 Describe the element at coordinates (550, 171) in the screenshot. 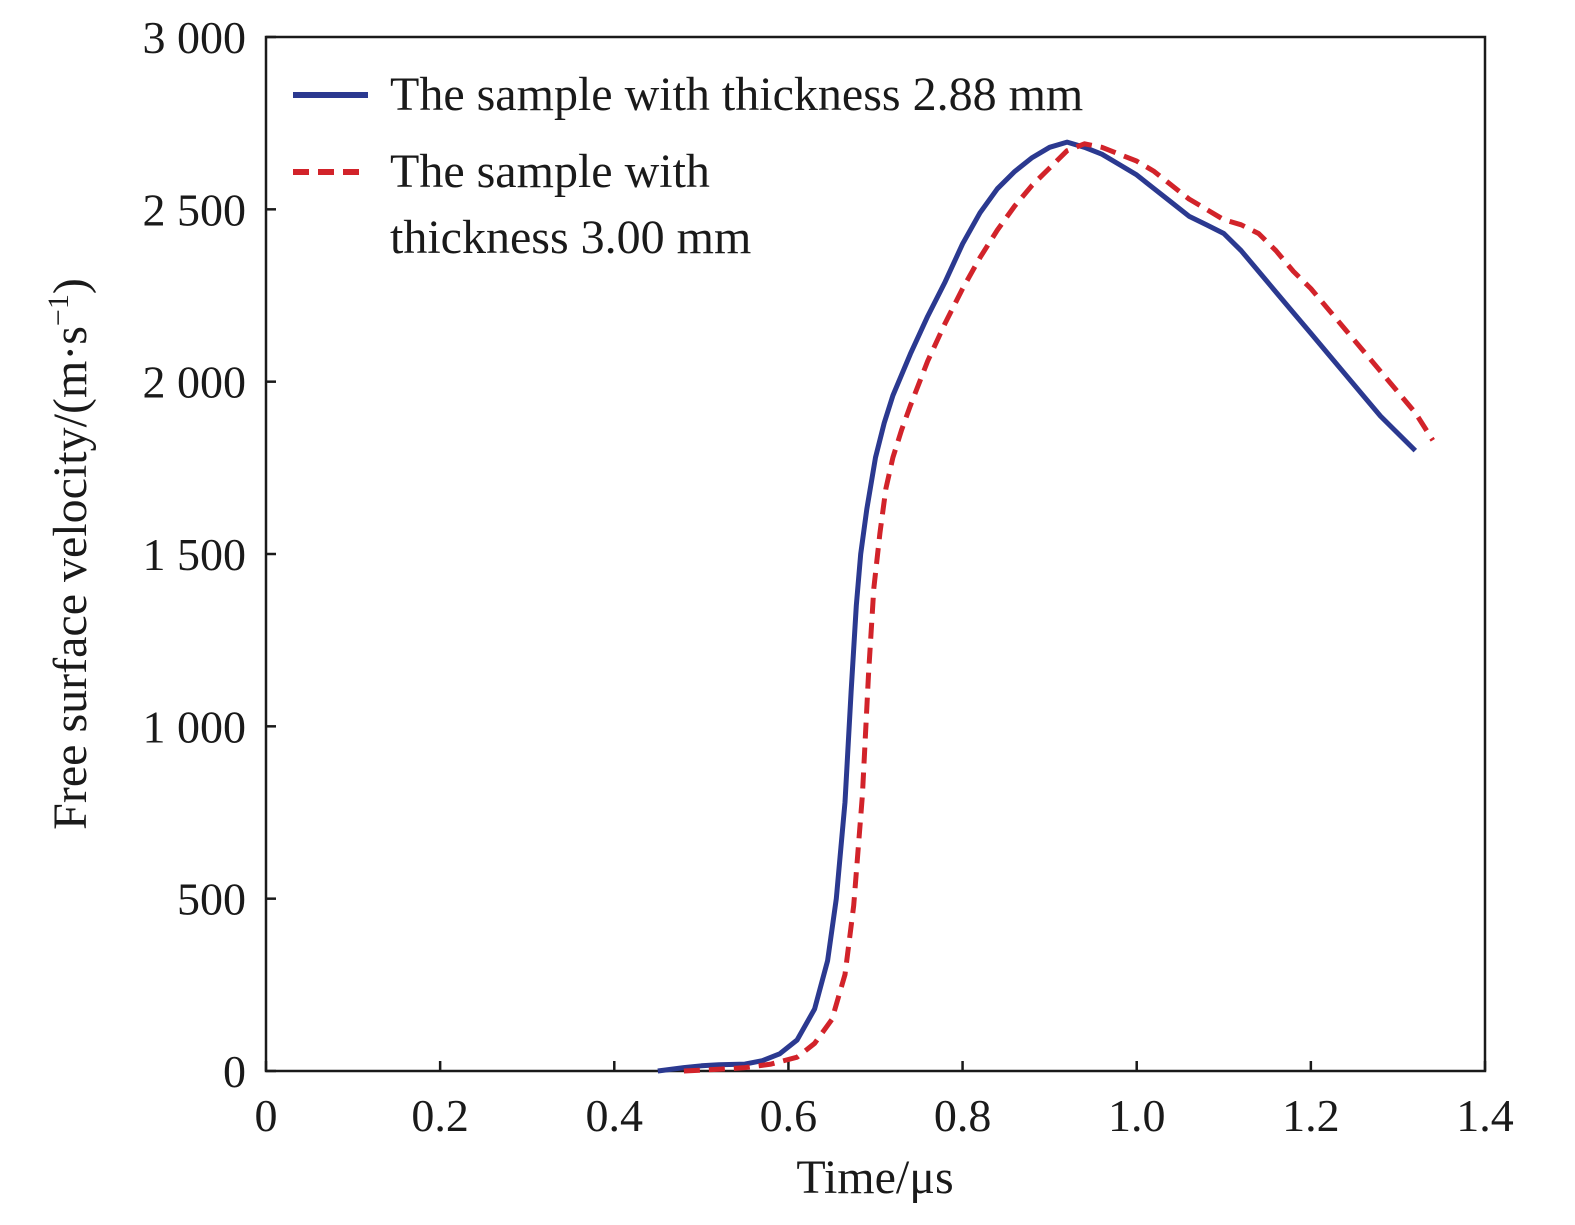

I see `legend-label-3-00mm-line1: The sample with` at that location.